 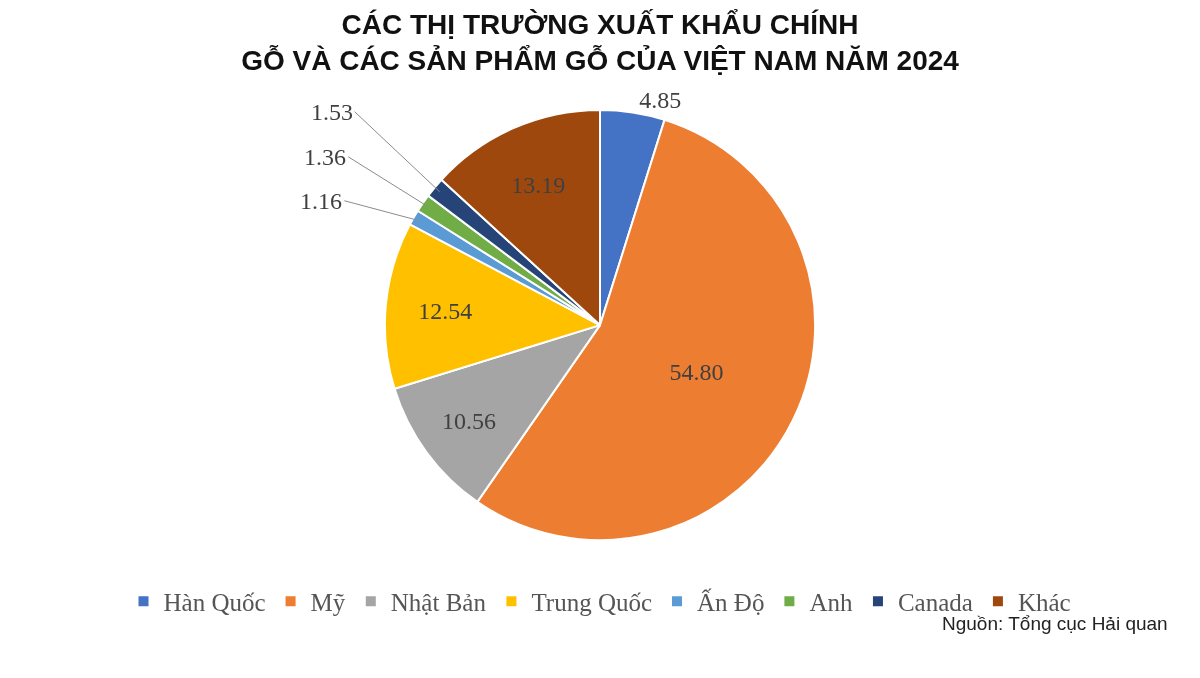 What do you see at coordinates (538, 184) in the screenshot?
I see `data-label: 13.19` at bounding box center [538, 184].